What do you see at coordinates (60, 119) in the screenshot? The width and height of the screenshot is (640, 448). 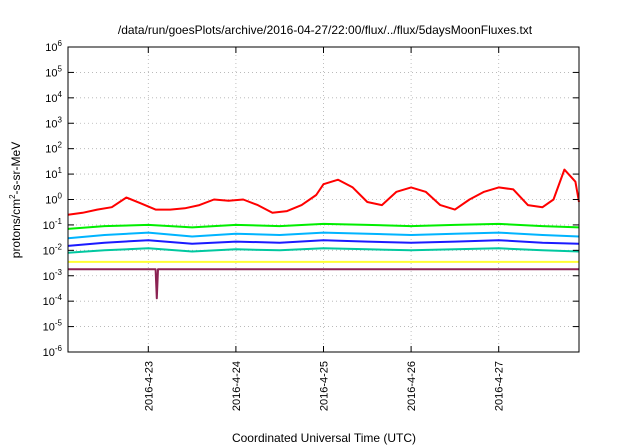 I see `y-tick-label-exponent: 3` at bounding box center [60, 119].